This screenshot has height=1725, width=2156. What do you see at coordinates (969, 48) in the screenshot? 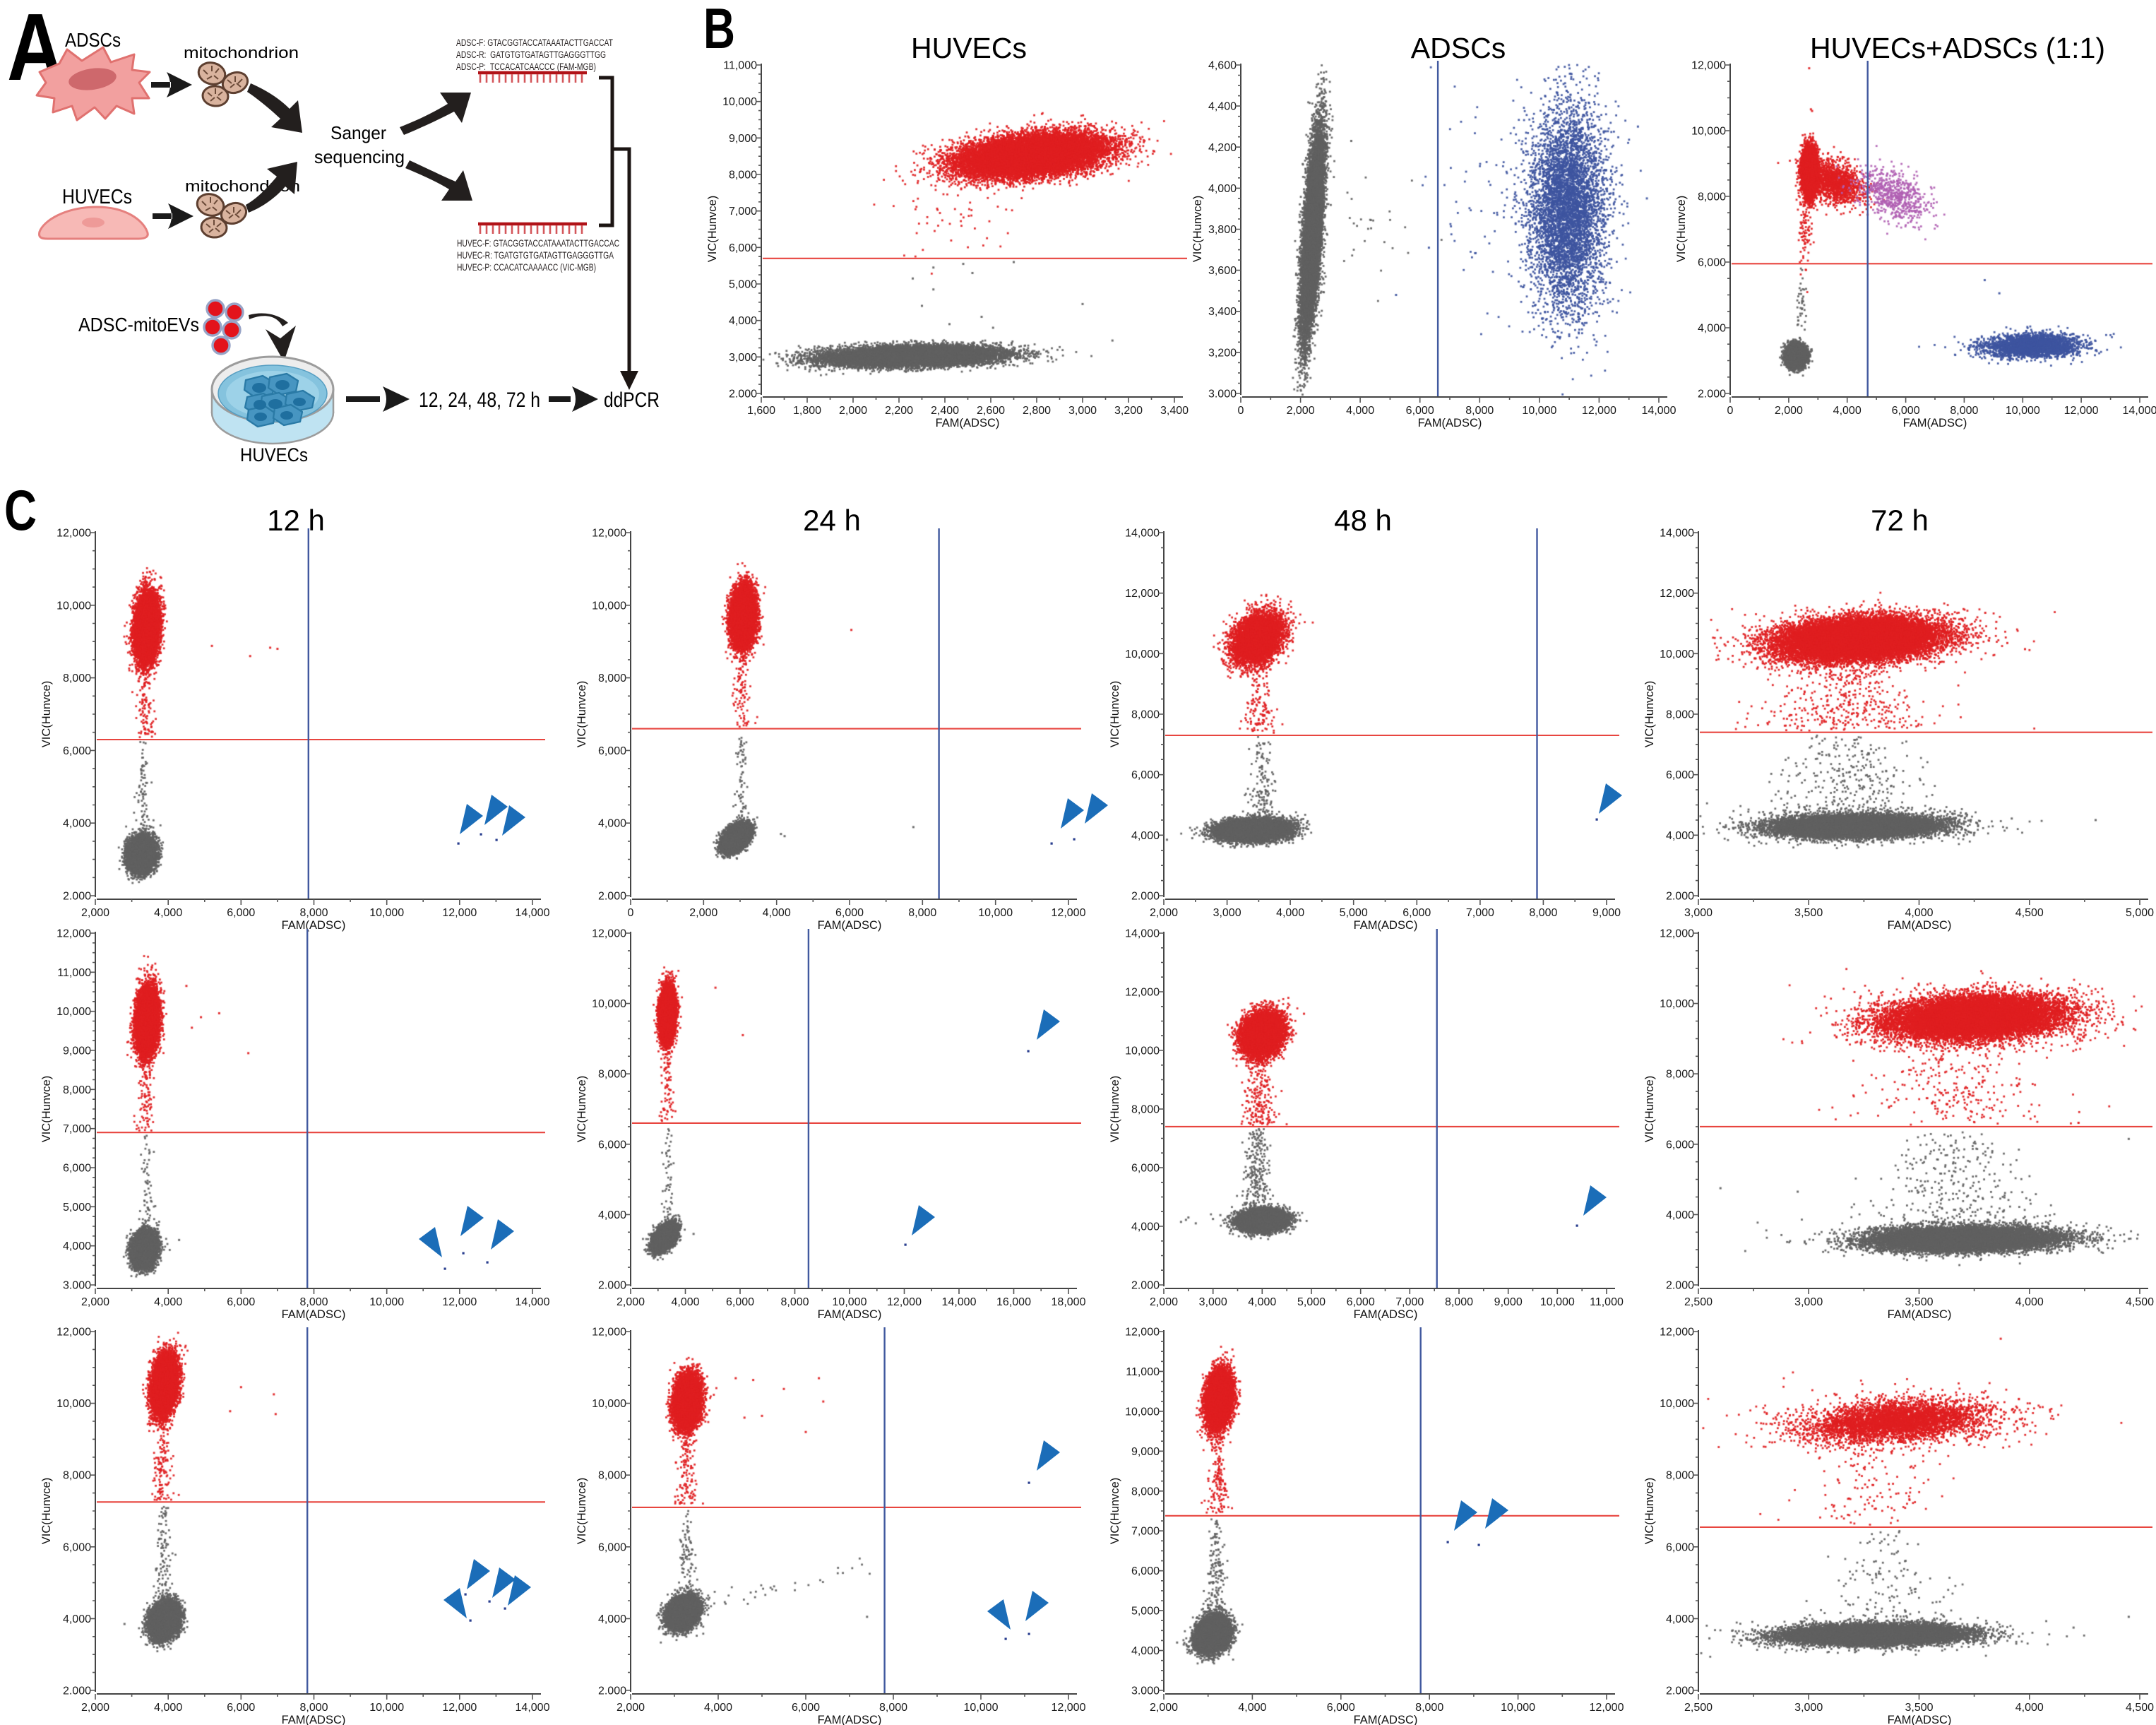
I see `svg-text: HUVECs` at bounding box center [969, 48].